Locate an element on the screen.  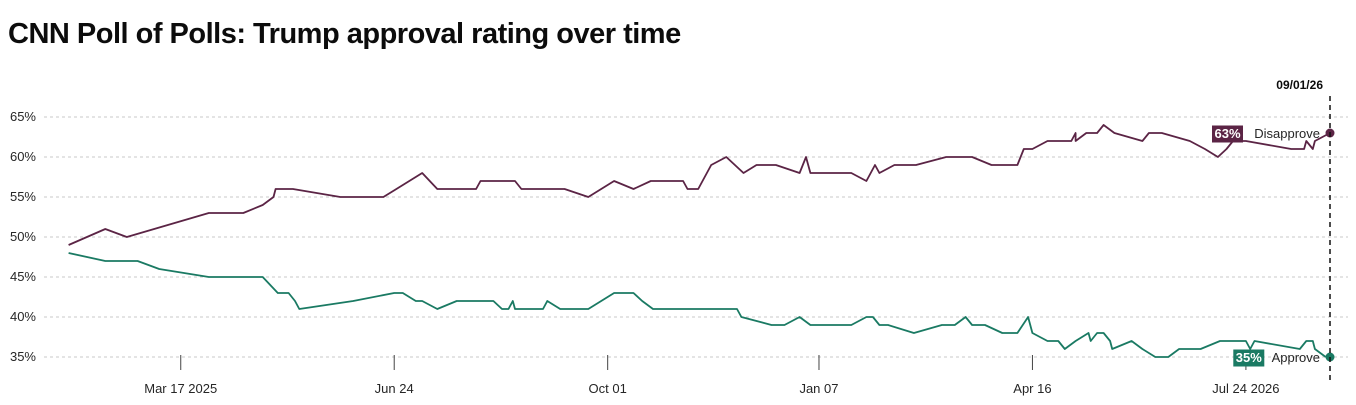
x-tick-label: Oct 01 is located at coordinates (608, 388).